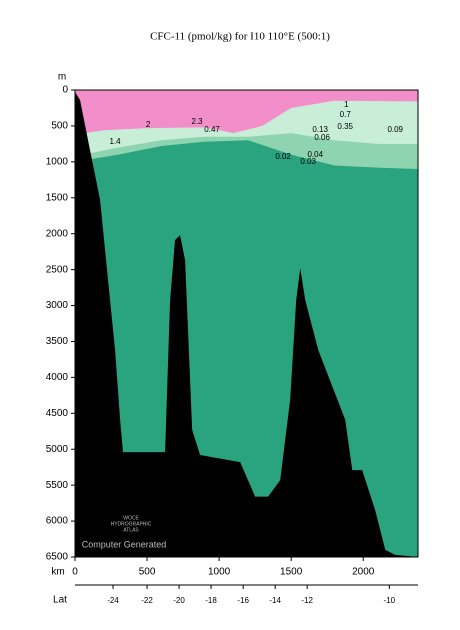 Image resolution: width=460 pixels, height=630 pixels. What do you see at coordinates (57, 341) in the screenshot?
I see `y-tick-label: 3500` at bounding box center [57, 341].